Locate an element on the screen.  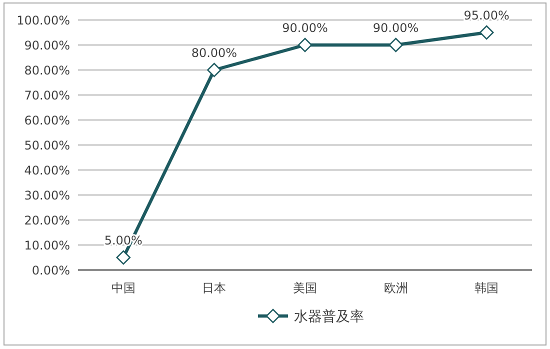
x-tick-label: 欧洲 is located at coordinates (396, 288).